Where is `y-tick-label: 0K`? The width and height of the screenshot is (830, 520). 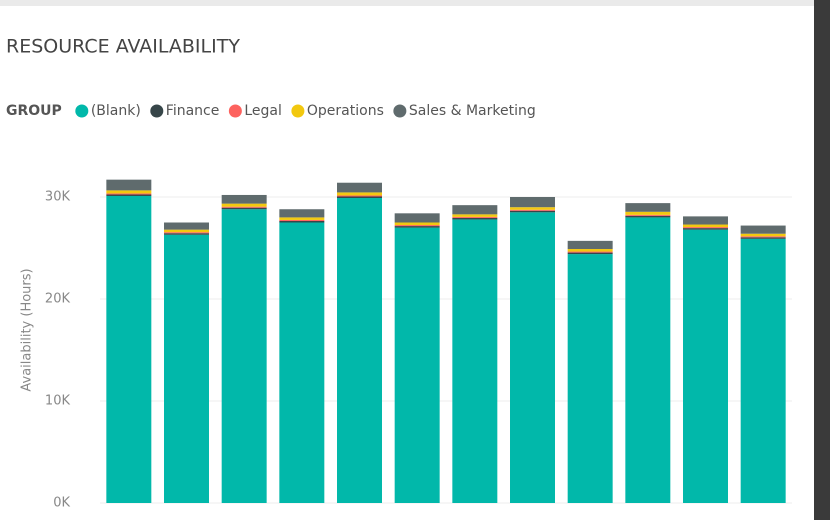
y-tick-label: 0K is located at coordinates (61, 503).